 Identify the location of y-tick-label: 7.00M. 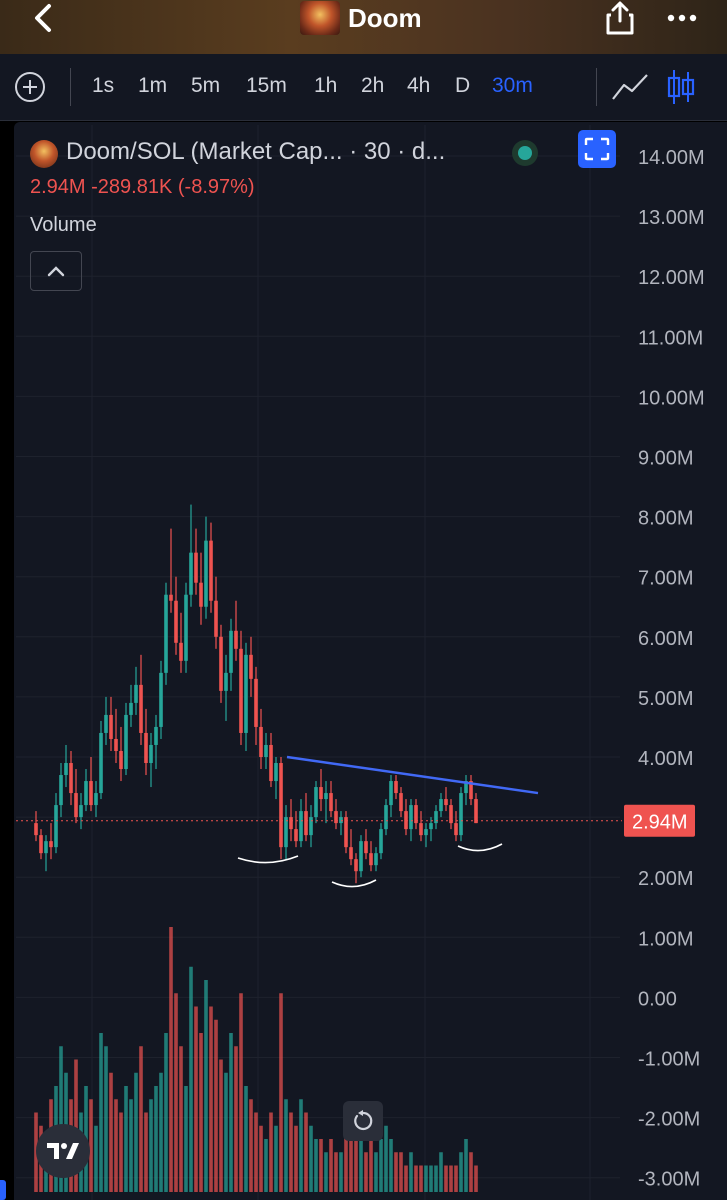
(666, 579).